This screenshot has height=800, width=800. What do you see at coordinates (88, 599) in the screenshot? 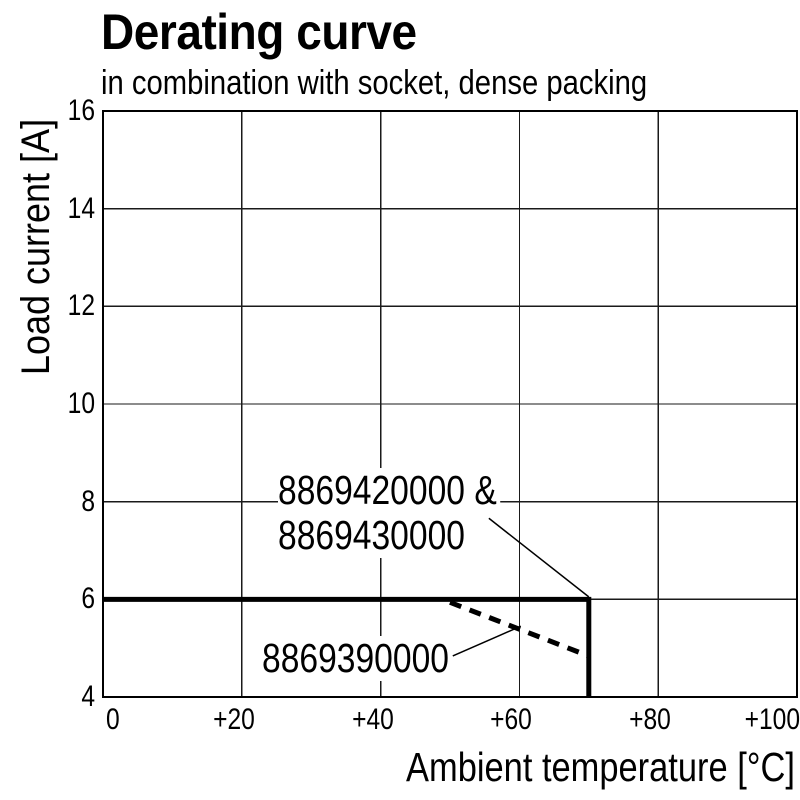
I see `y-tick-label: 6` at bounding box center [88, 599].